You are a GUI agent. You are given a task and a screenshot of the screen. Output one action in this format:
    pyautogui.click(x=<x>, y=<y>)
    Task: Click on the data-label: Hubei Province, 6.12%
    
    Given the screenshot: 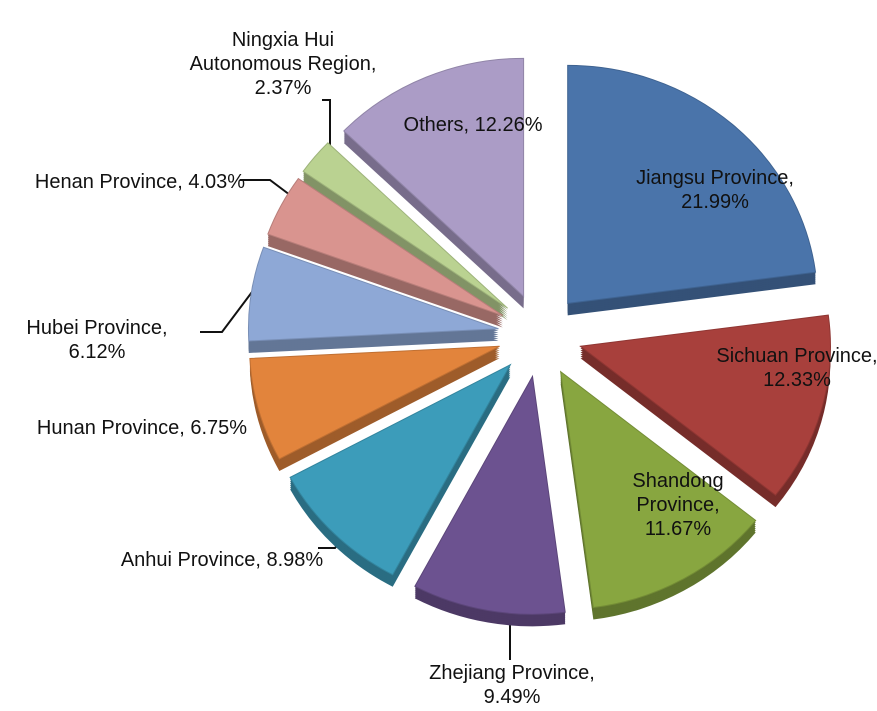 What is the action you would take?
    pyautogui.click(x=97, y=340)
    